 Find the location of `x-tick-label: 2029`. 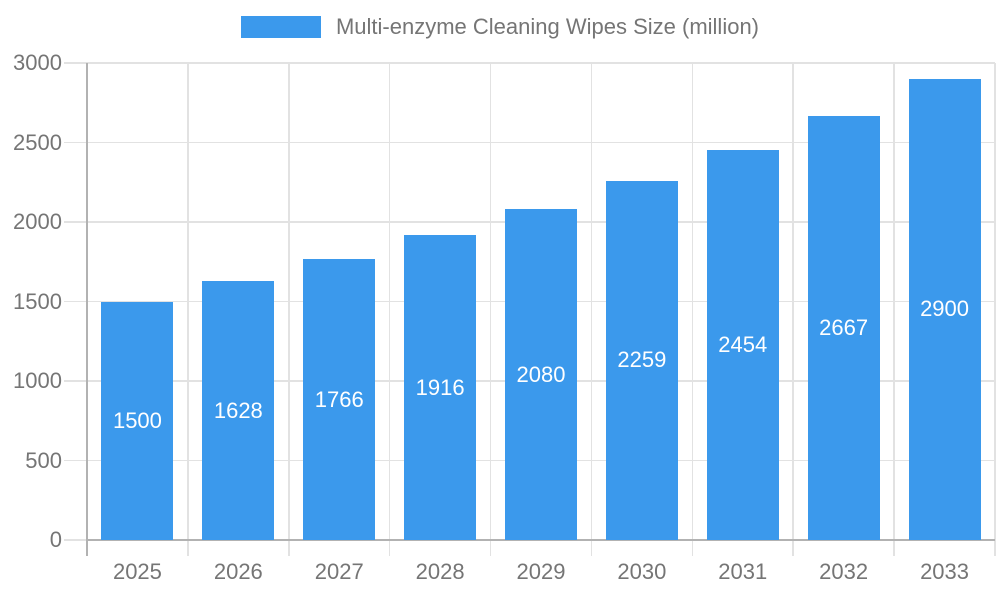

x-tick-label: 2029 is located at coordinates (541, 571).